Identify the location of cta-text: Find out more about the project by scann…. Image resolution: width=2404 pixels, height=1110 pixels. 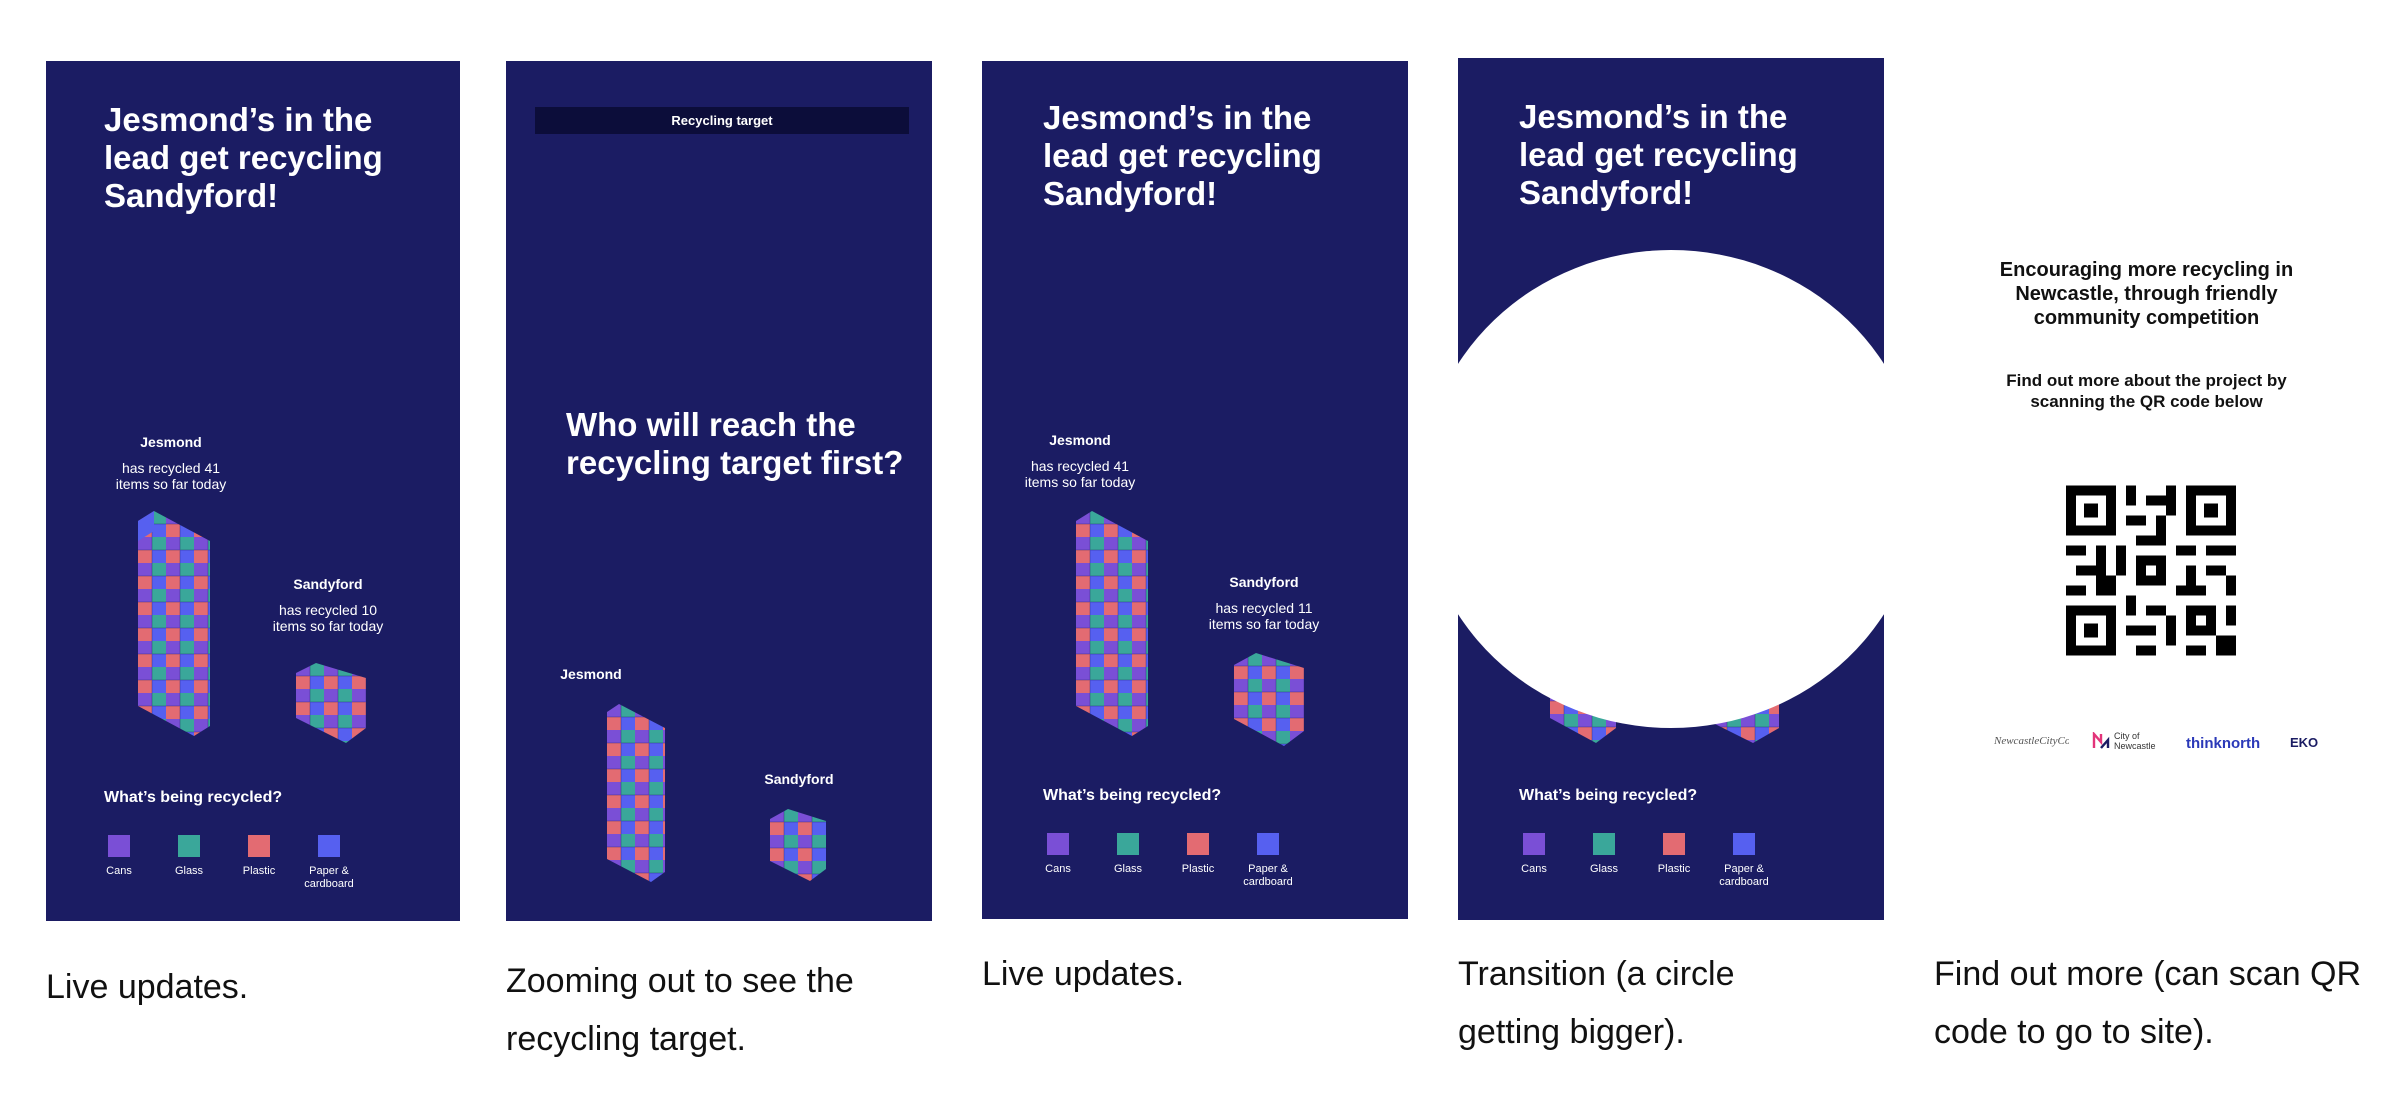
(2146, 391).